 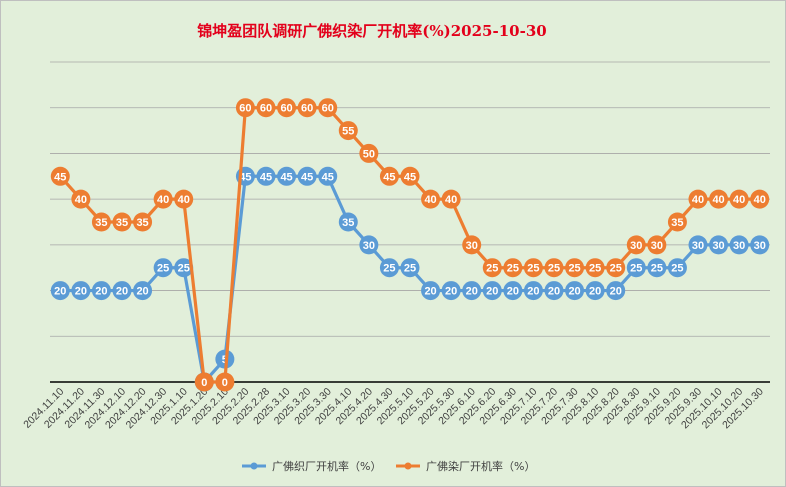 I want to click on legend-label: 广佛织厂开机率（%）, so click(x=326, y=466).